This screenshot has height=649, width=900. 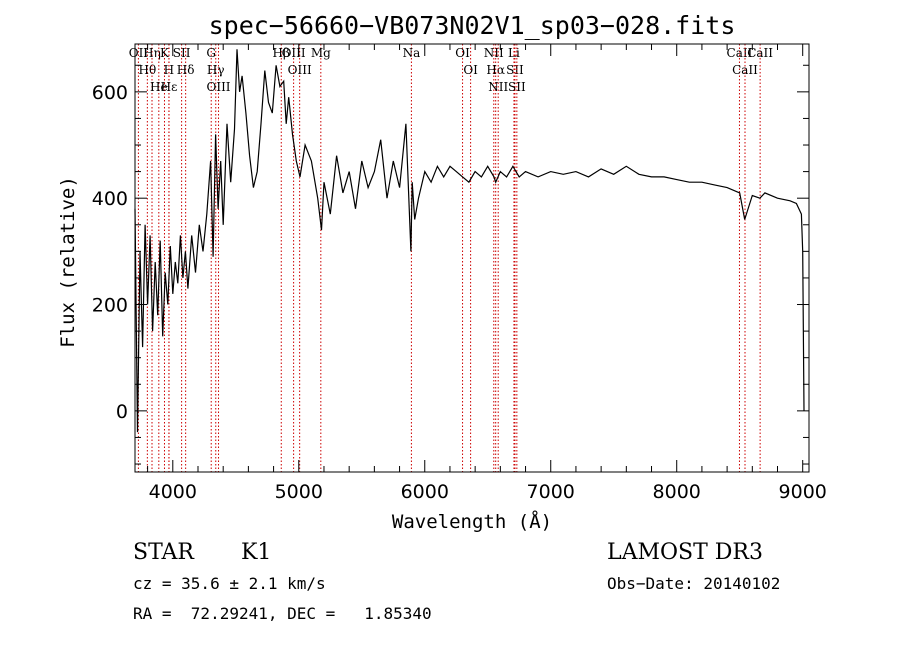 I want to click on line-marker-label: Hθ, so click(x=147, y=70).